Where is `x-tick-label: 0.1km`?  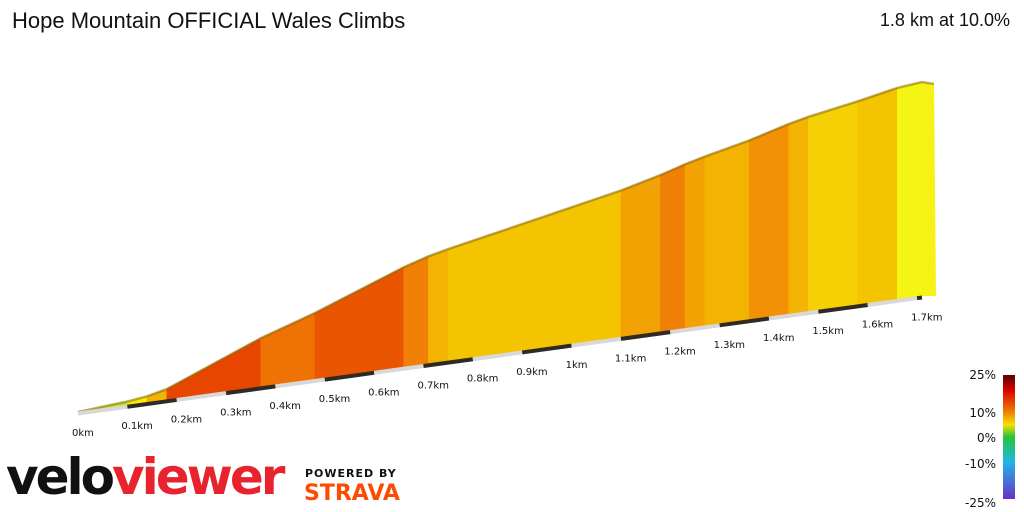 x-tick-label: 0.1km is located at coordinates (136, 426).